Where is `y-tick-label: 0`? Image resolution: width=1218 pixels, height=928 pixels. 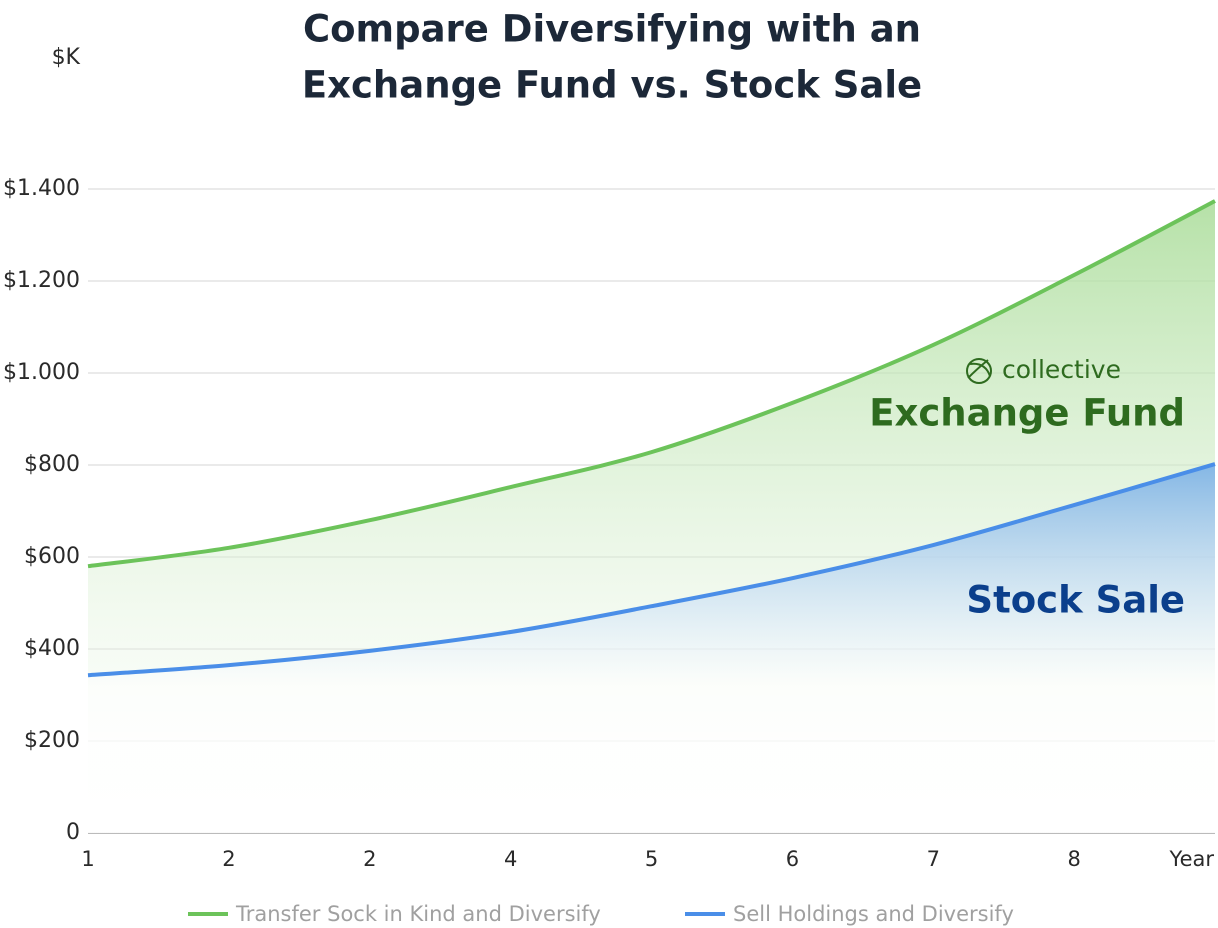 y-tick-label: 0 is located at coordinates (73, 832).